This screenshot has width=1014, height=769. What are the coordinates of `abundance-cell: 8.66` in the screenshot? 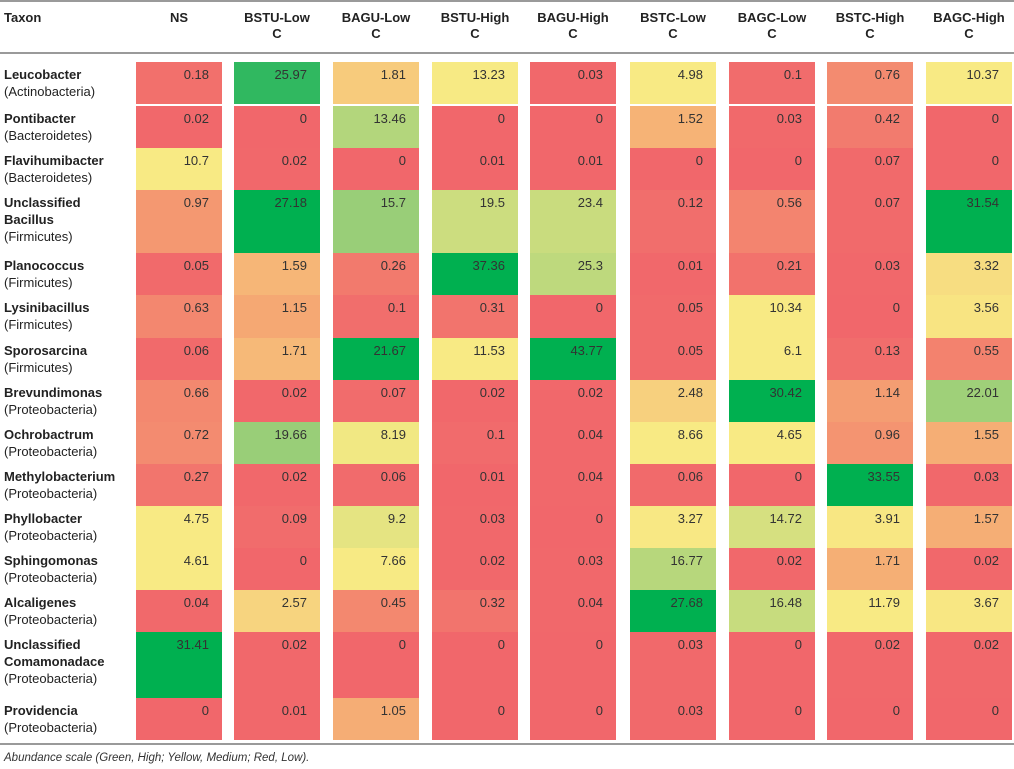 It's located at (673, 443).